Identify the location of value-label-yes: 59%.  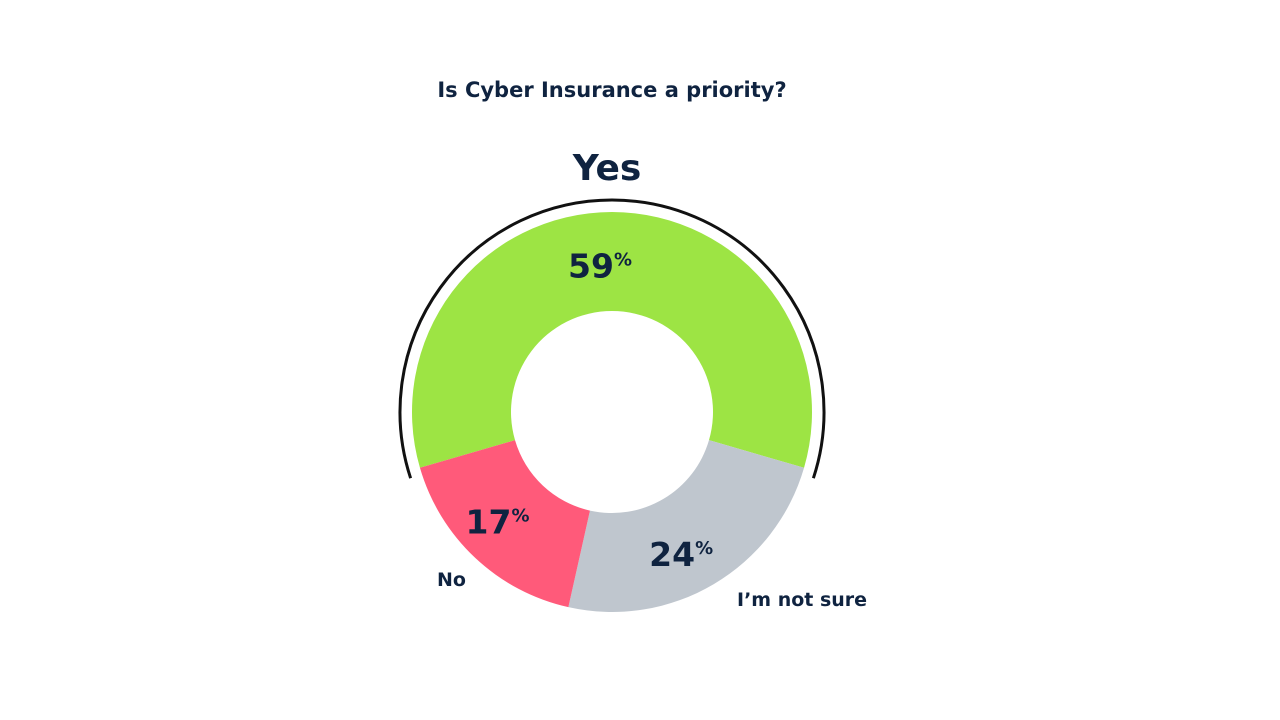
(600, 266).